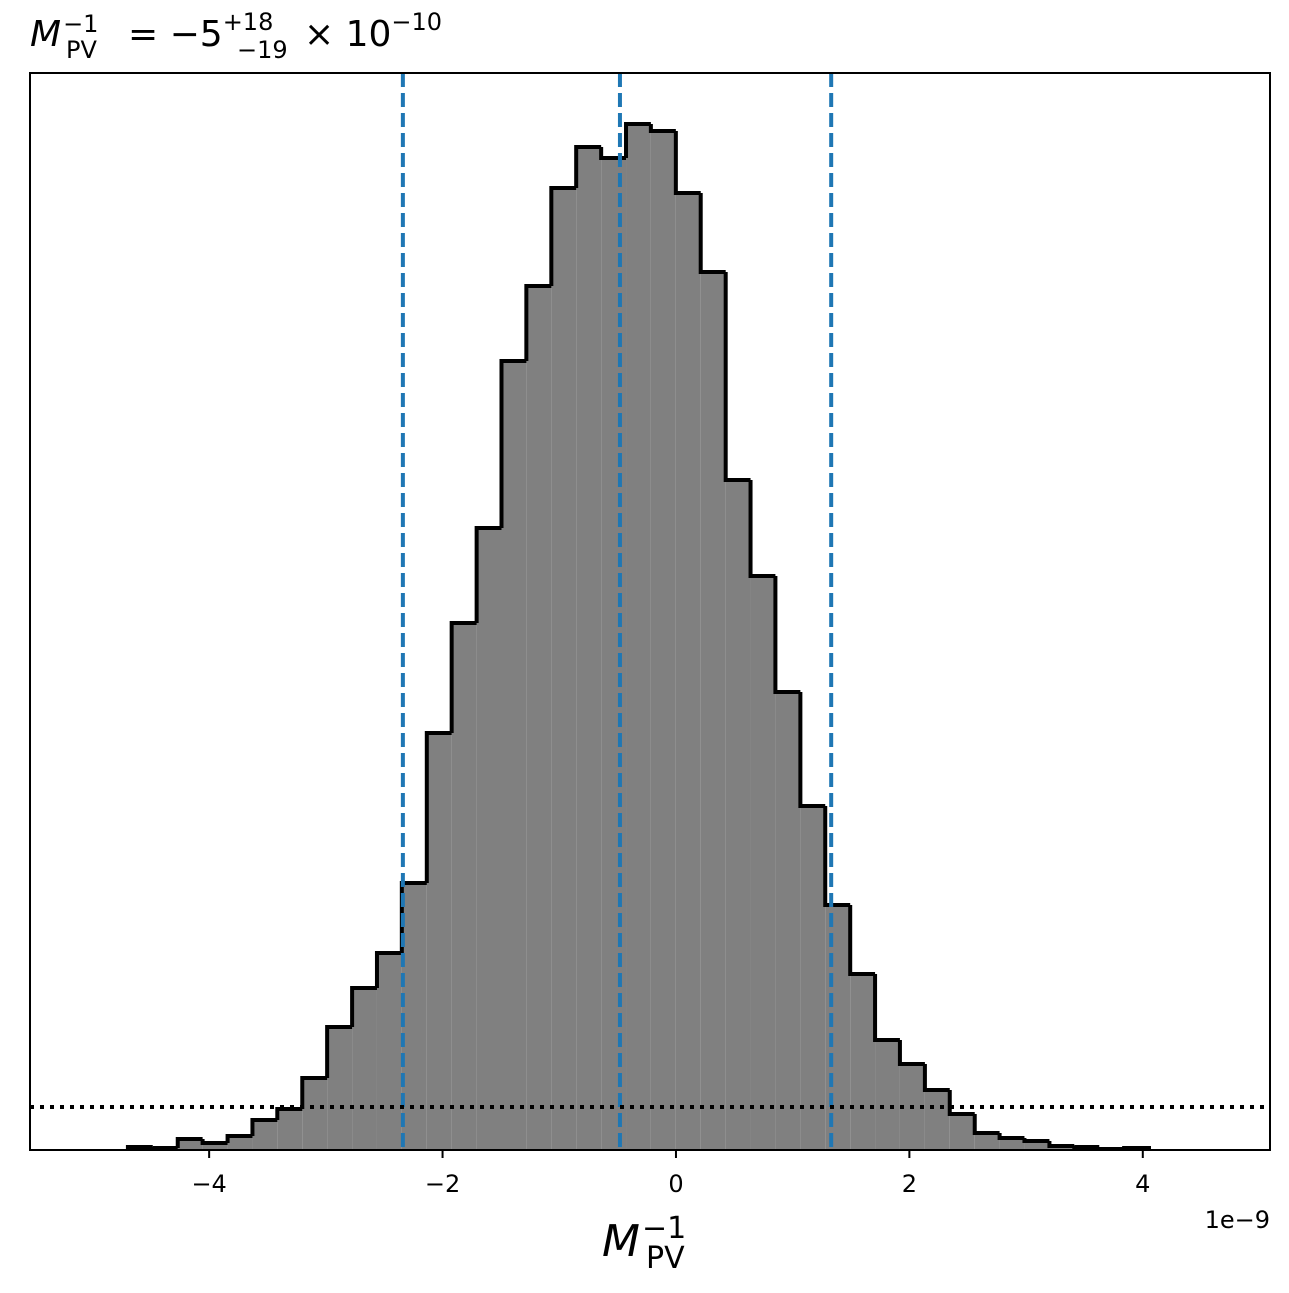 Image resolution: width=1289 pixels, height=1293 pixels. I want to click on title-subscript: PV, so click(81, 50).